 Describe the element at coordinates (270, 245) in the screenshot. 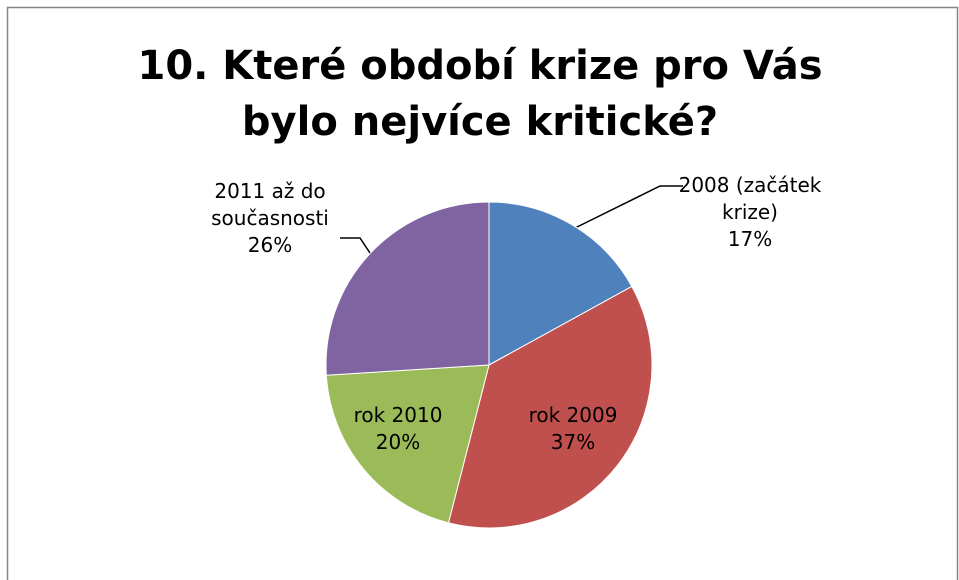

I see `label-text: 26%` at that location.